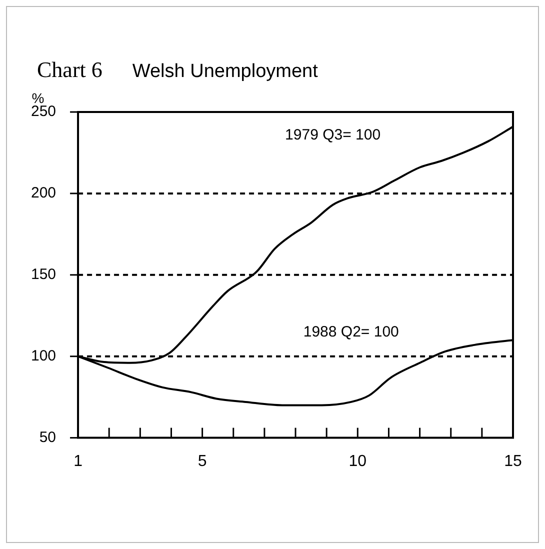  Describe the element at coordinates (357, 461) in the screenshot. I see `x-tick-label: 10` at that location.